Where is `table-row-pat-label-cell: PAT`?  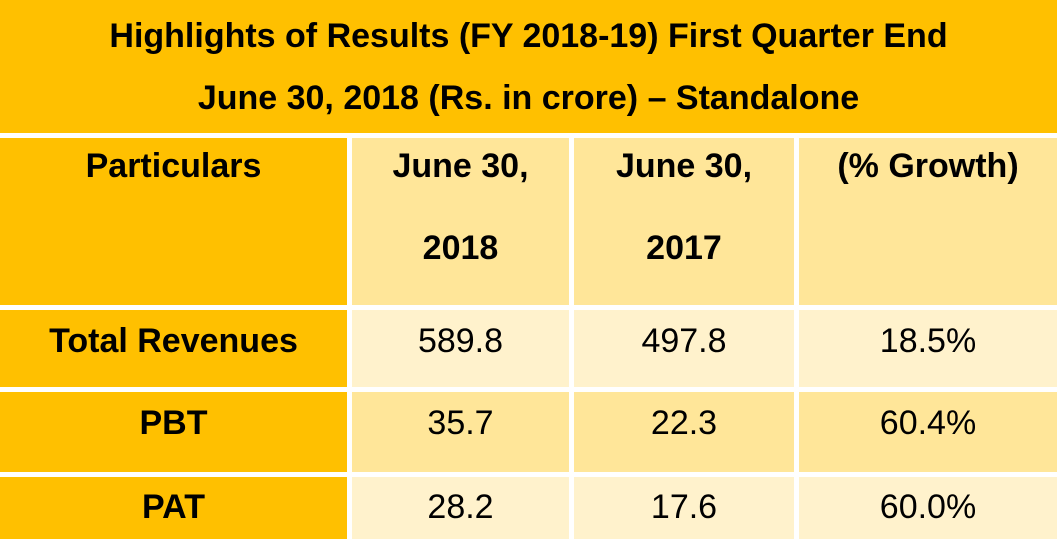
table-row-pat-label-cell: PAT is located at coordinates (173, 508).